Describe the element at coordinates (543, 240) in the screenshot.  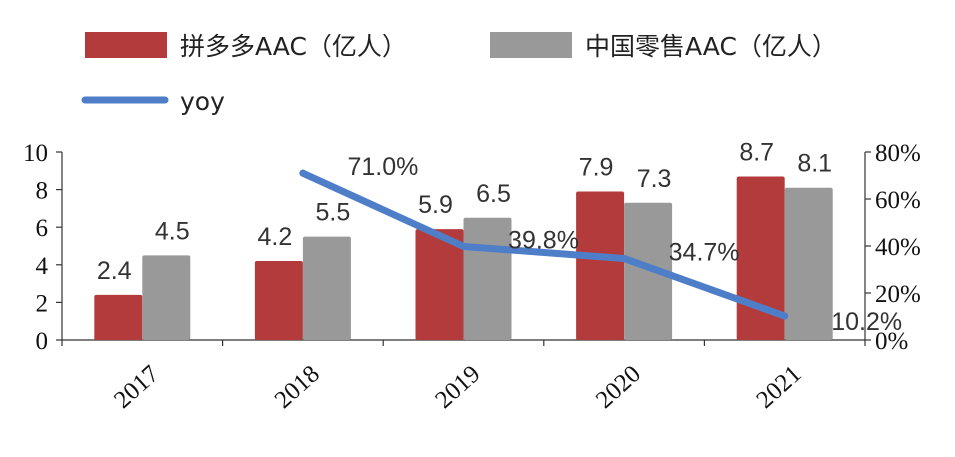
I see `yoy-value-label: 39.8%` at that location.